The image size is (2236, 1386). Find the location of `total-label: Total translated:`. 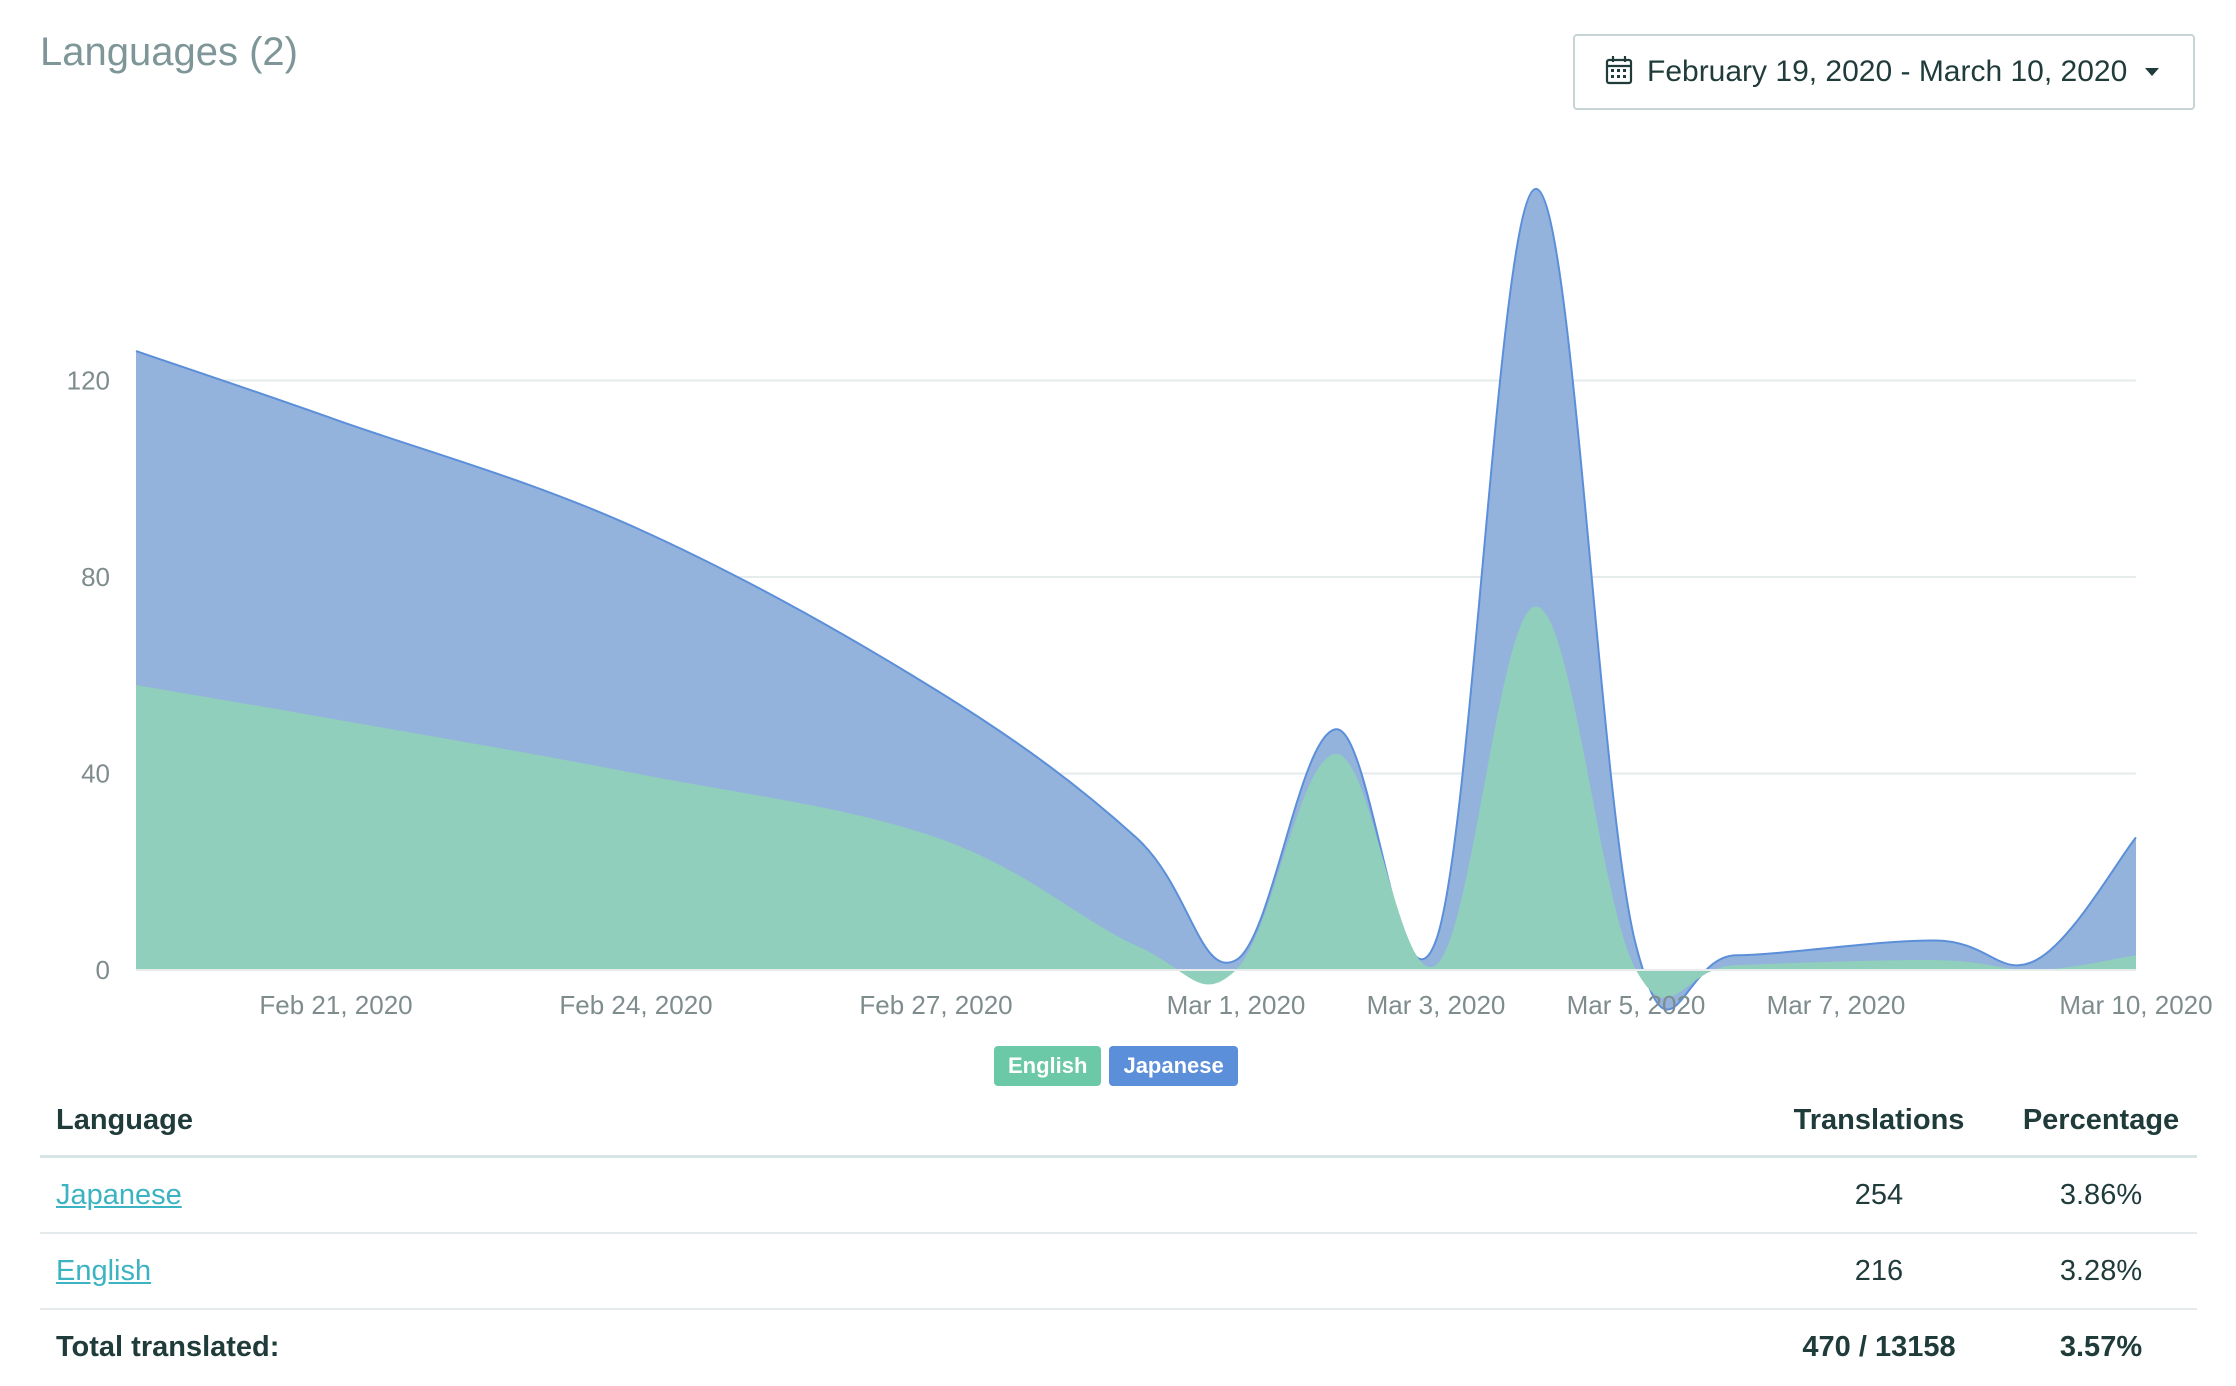

total-label: Total translated: is located at coordinates (168, 1346).